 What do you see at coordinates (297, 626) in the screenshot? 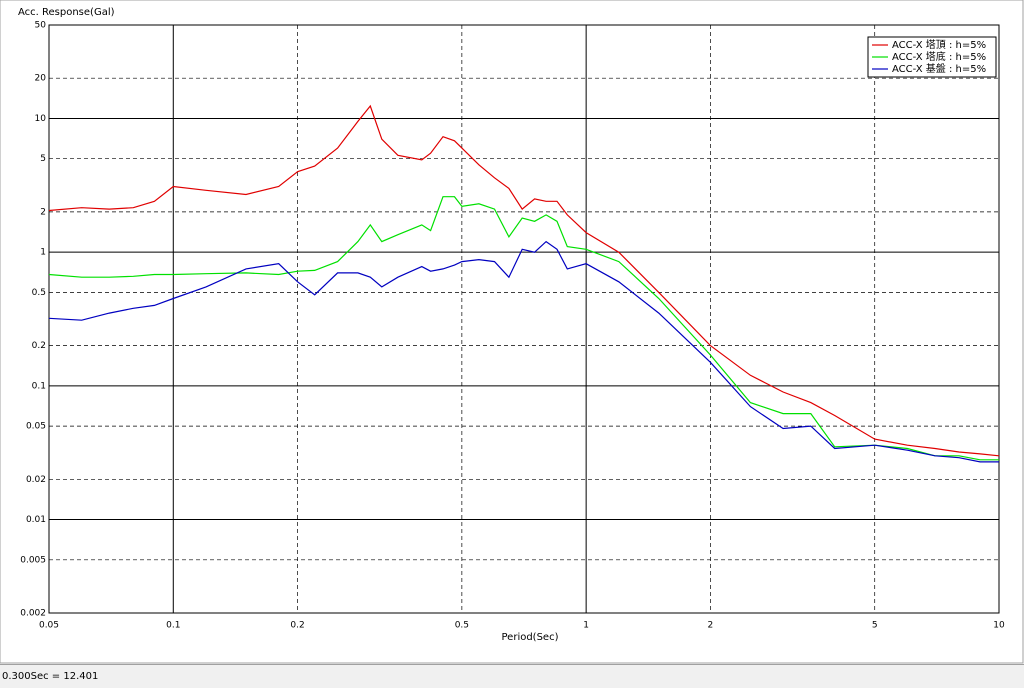
I see `x-tick-label: 0.2` at bounding box center [297, 626].